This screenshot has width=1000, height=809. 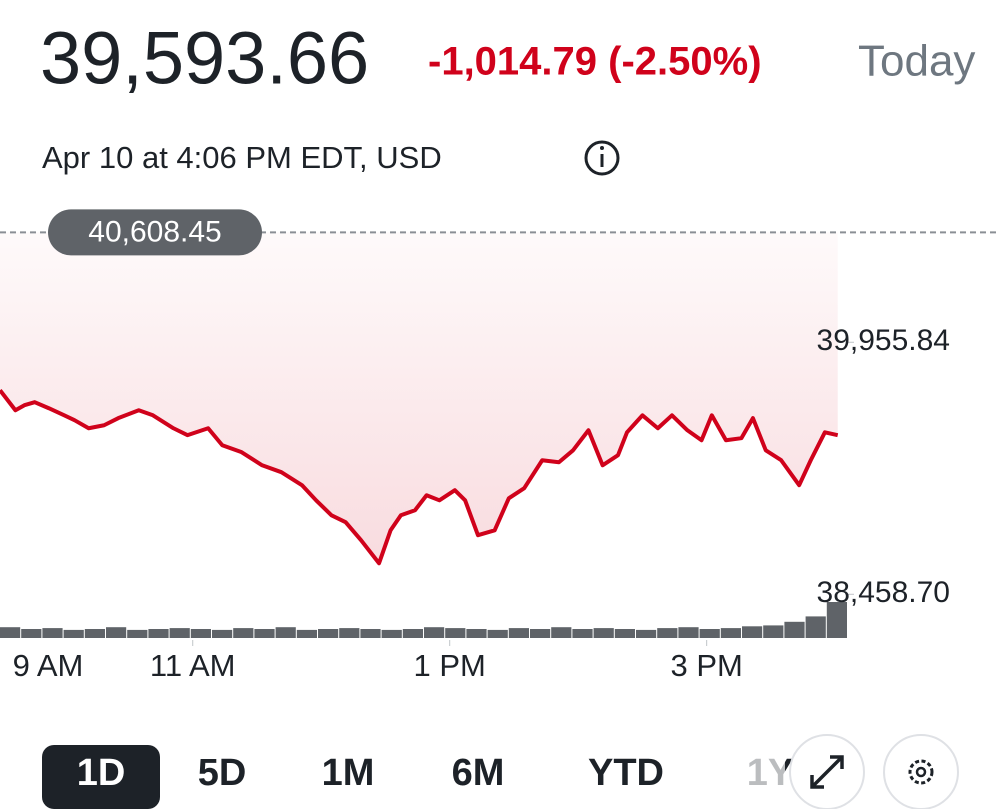 I want to click on range-tab: 5D, so click(x=222, y=773).